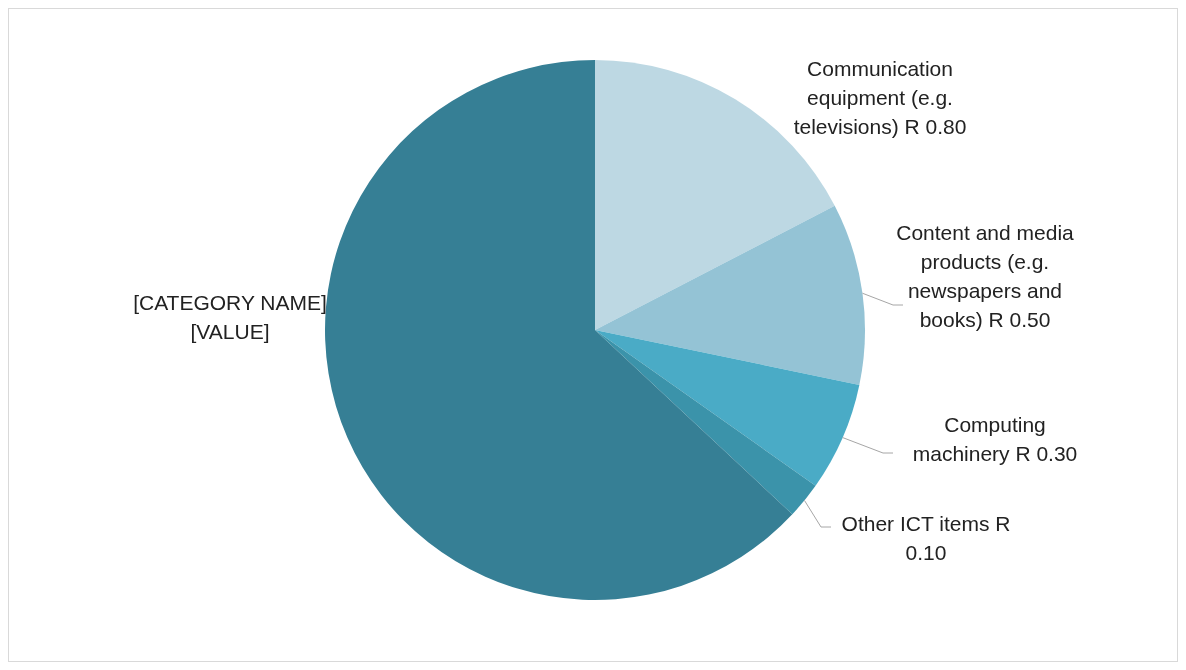  What do you see at coordinates (985, 276) in the screenshot?
I see `slice-label: Content and media products (e.g. newspapers and books) R 0.50` at bounding box center [985, 276].